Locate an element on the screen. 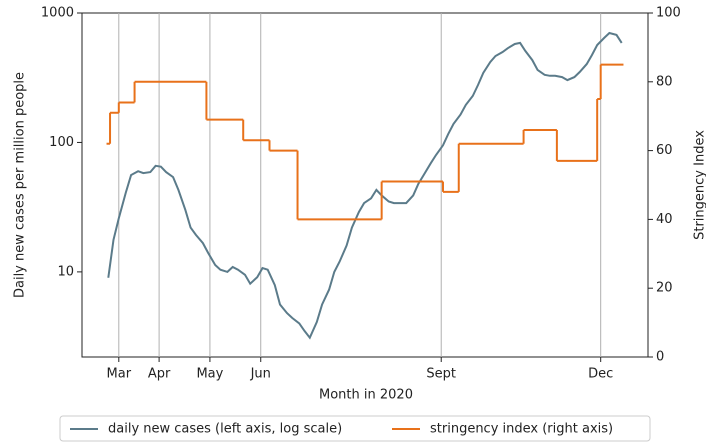 The image size is (706, 447). x-tick-label: Dec is located at coordinates (600, 374).